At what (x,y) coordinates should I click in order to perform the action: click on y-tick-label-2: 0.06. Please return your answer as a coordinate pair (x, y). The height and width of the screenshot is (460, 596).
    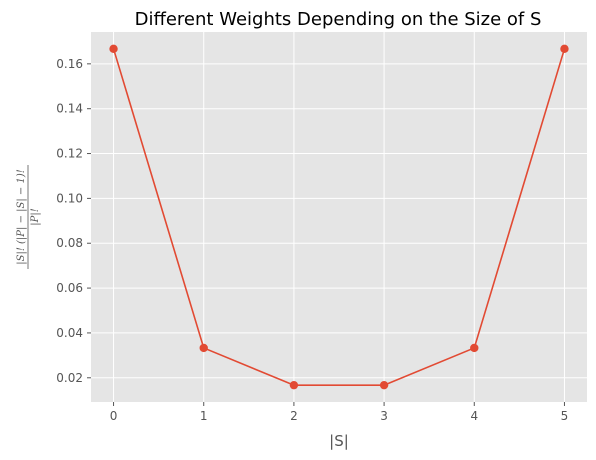
    Looking at the image, I should click on (69, 288).